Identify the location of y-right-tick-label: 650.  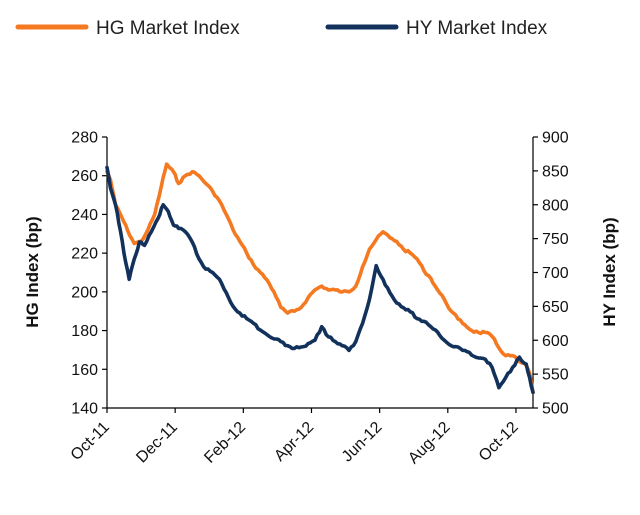
(555, 307).